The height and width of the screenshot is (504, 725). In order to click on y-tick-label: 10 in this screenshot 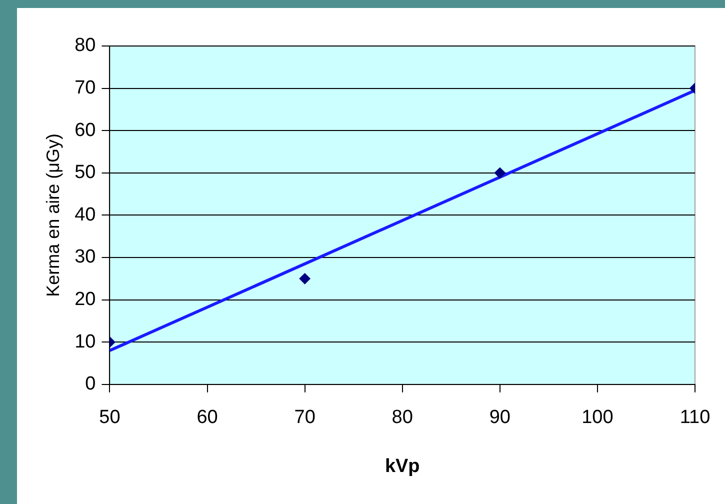, I will do `click(85, 341)`.